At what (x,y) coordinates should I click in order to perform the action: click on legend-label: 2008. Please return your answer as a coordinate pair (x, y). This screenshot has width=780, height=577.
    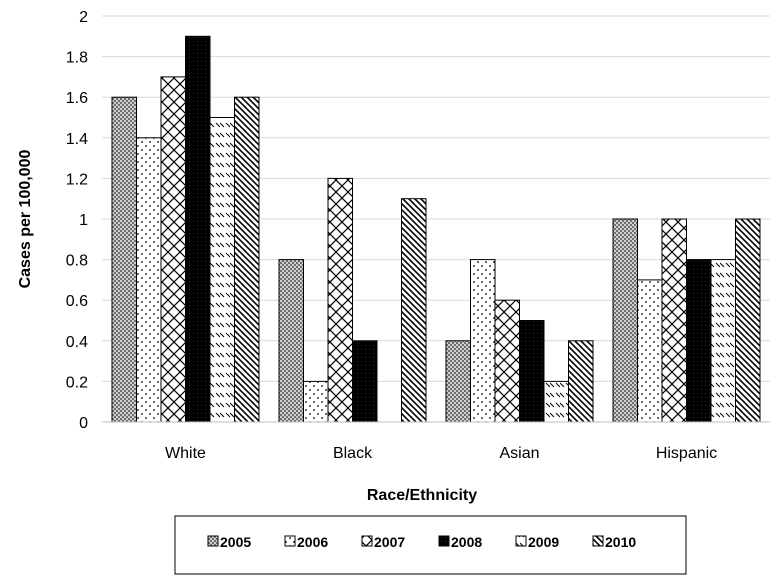
    Looking at the image, I should click on (466, 542).